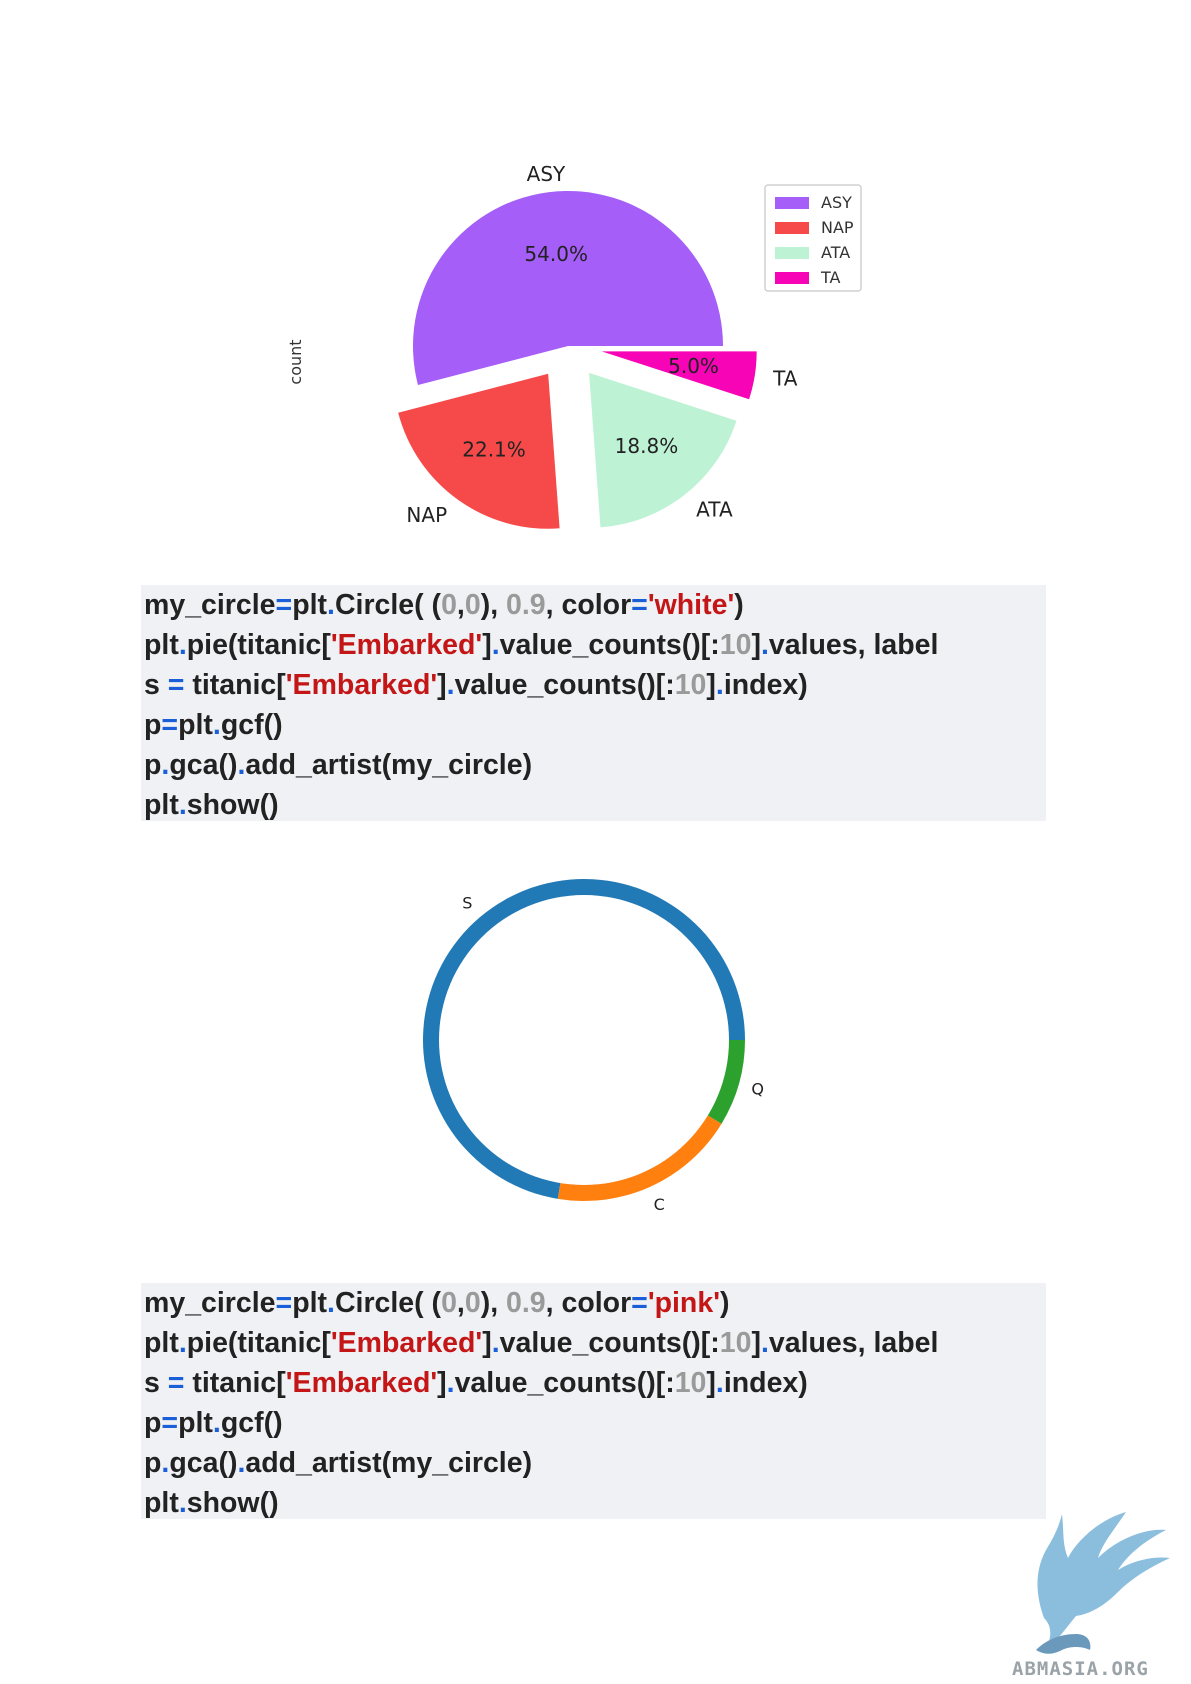  I want to click on legend-label: NAP, so click(837, 227).